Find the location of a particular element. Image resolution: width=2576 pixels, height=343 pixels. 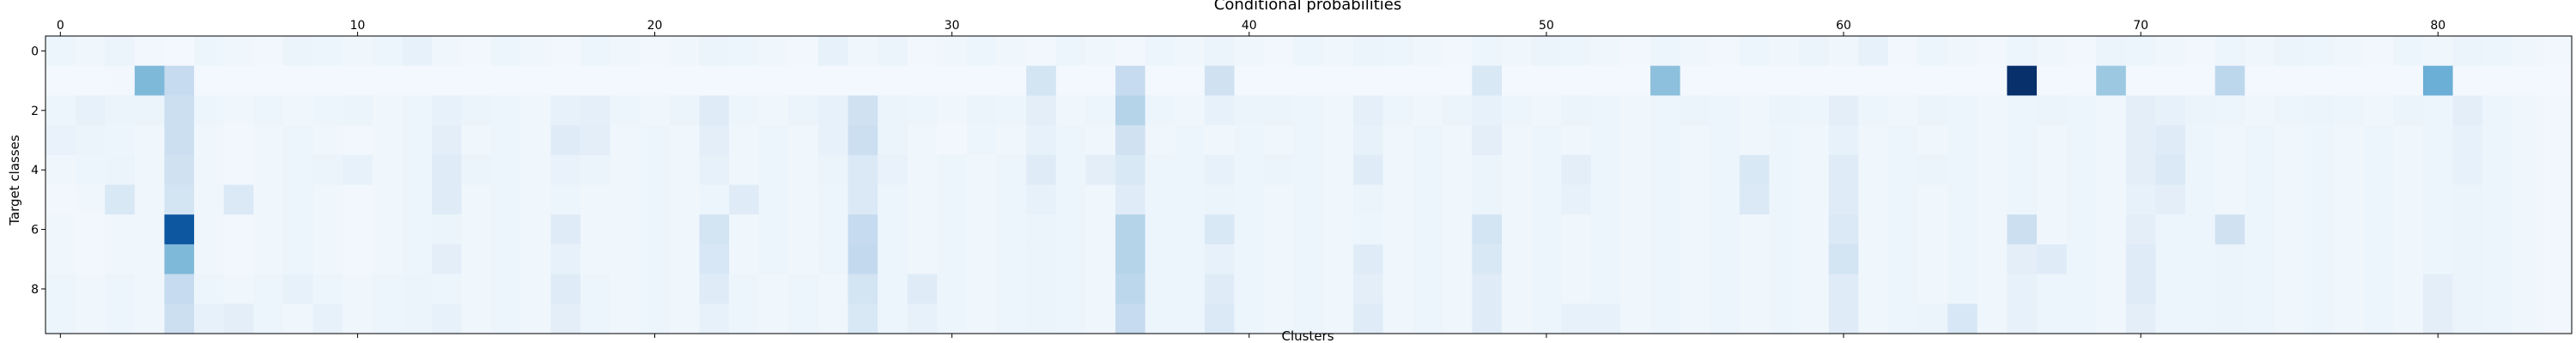

y-tick-label: 6 is located at coordinates (35, 231).